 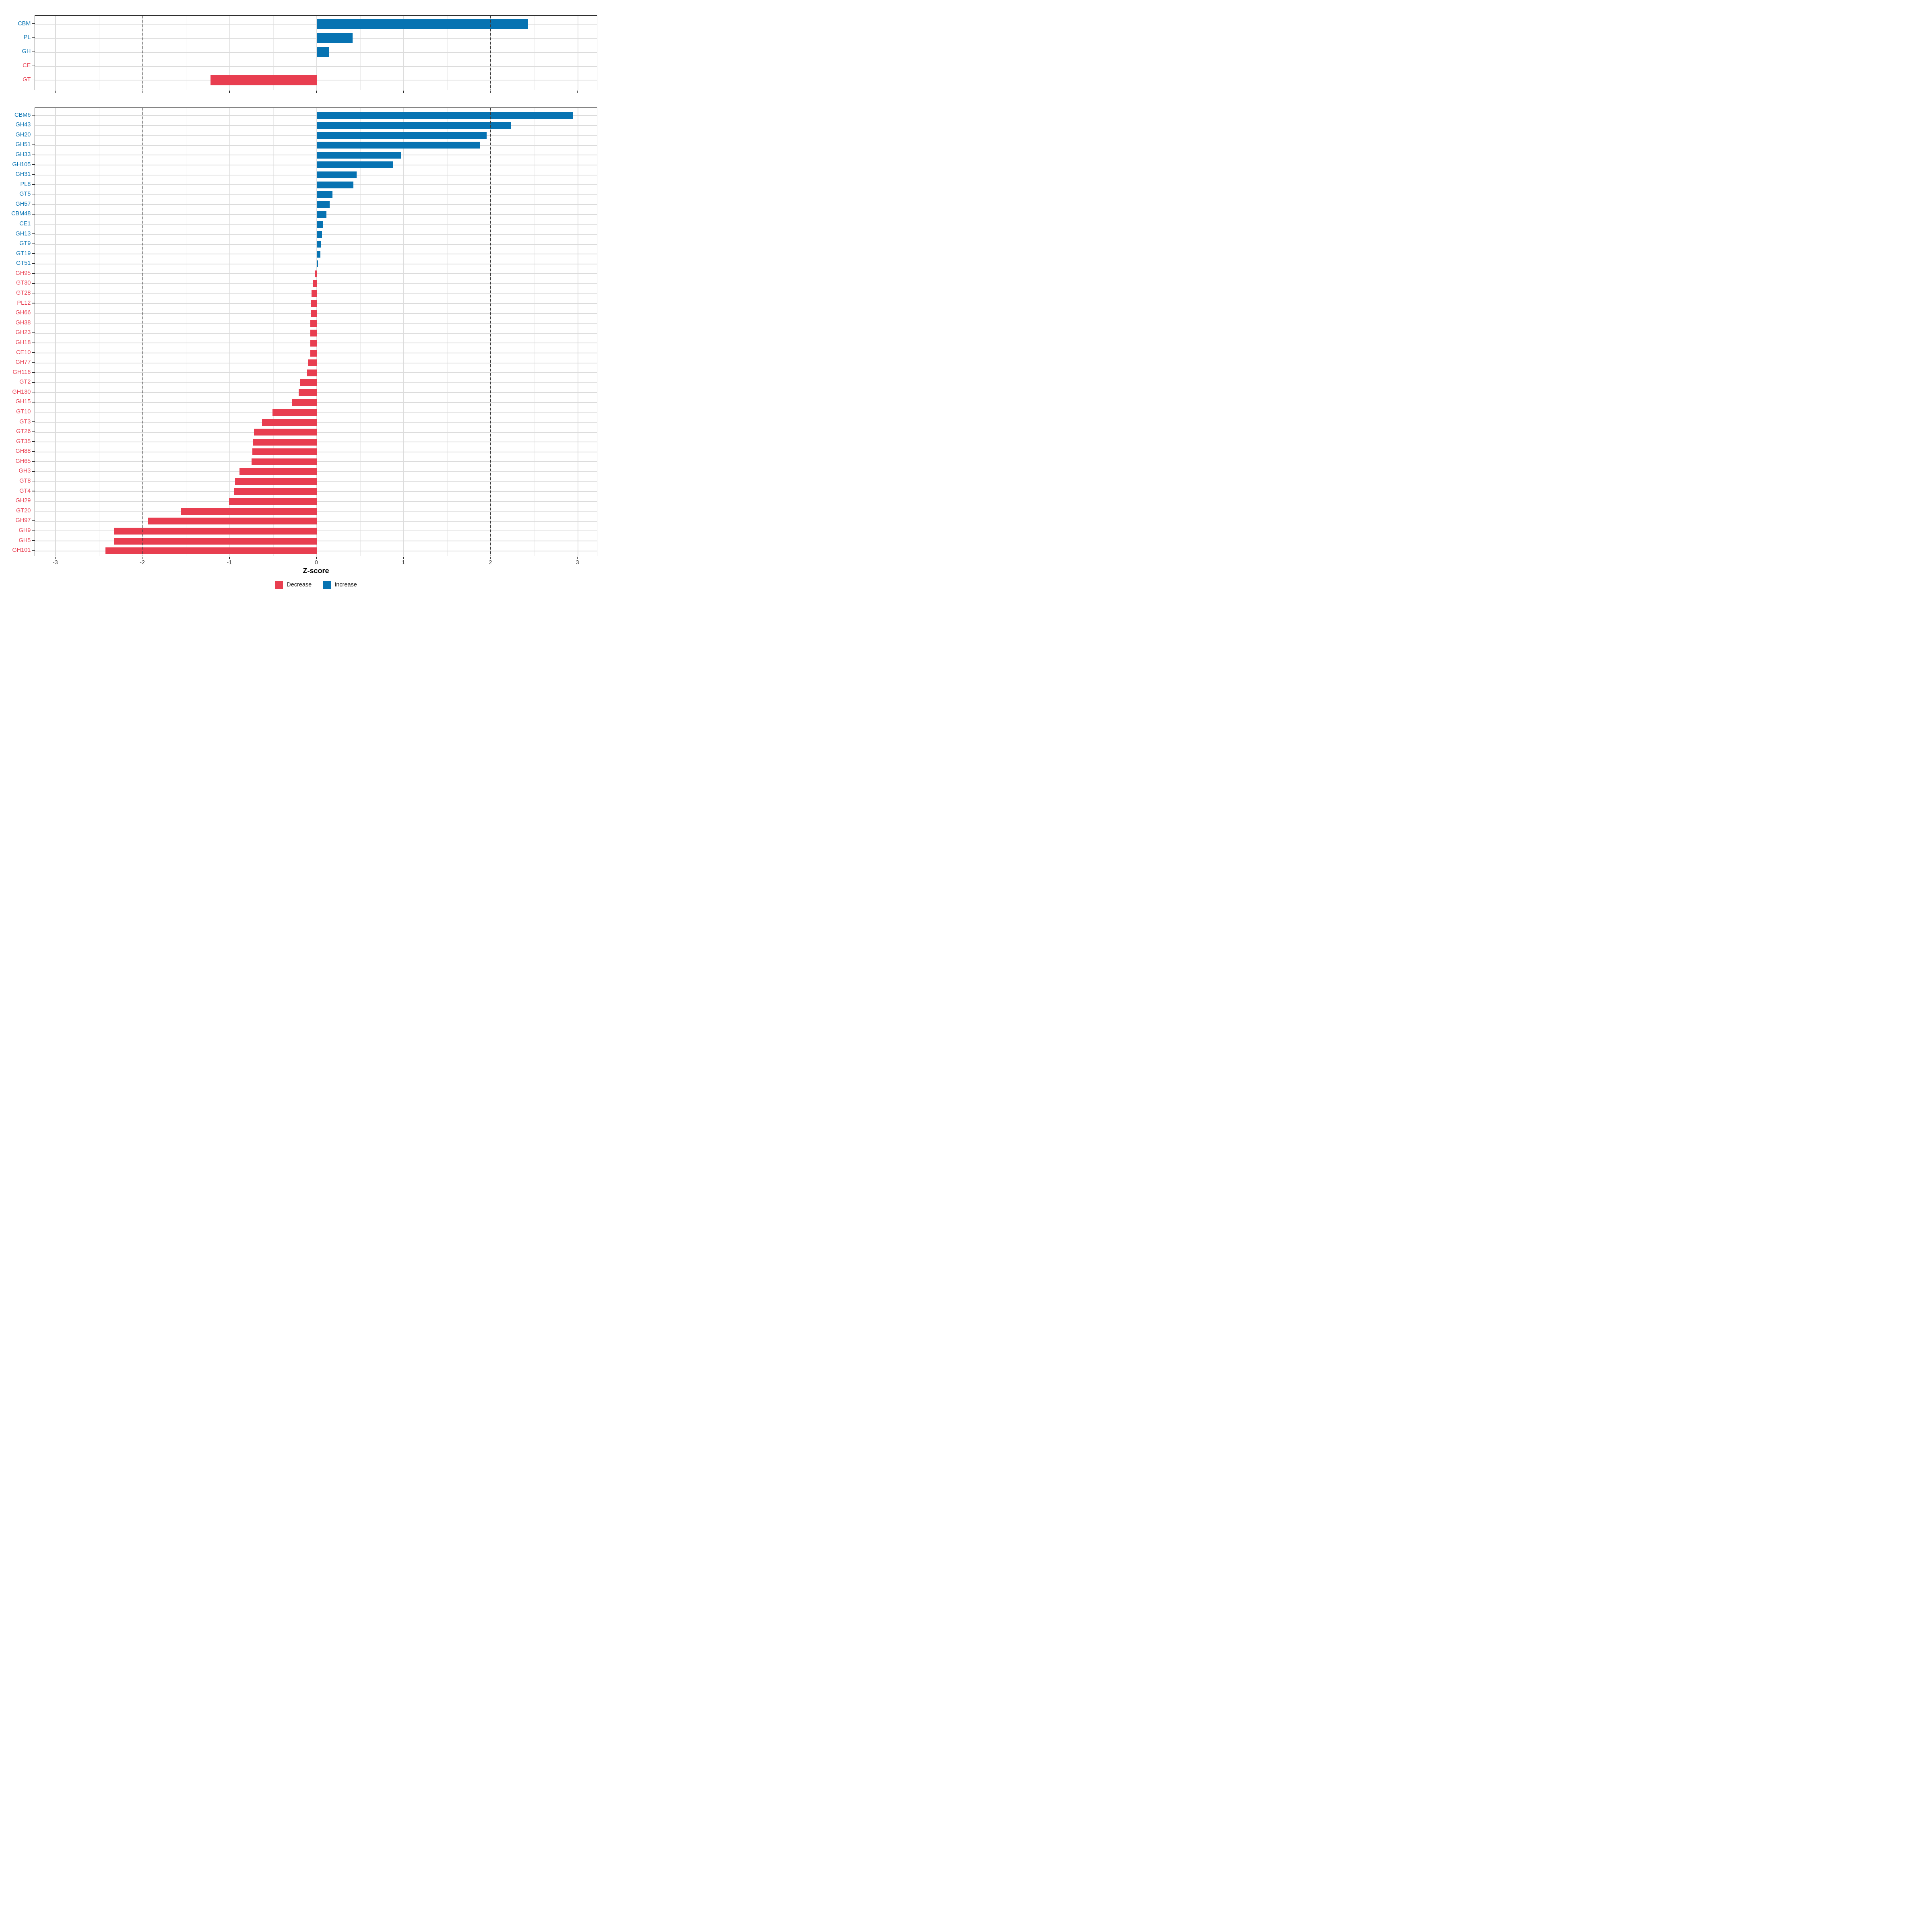 What do you see at coordinates (25, 540) in the screenshot?
I see `y-axis-label-GH5: GH5` at bounding box center [25, 540].